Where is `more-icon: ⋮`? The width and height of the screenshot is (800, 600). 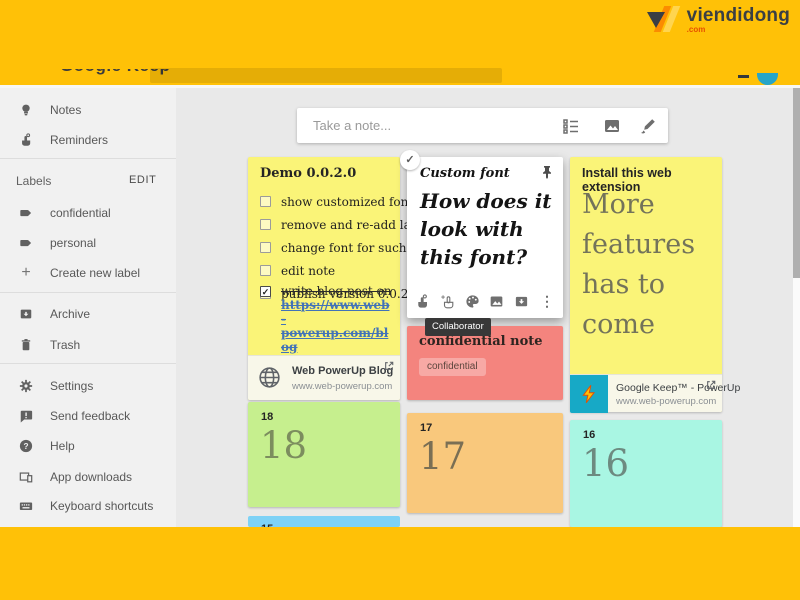
more-icon: ⋮ is located at coordinates (546, 301).